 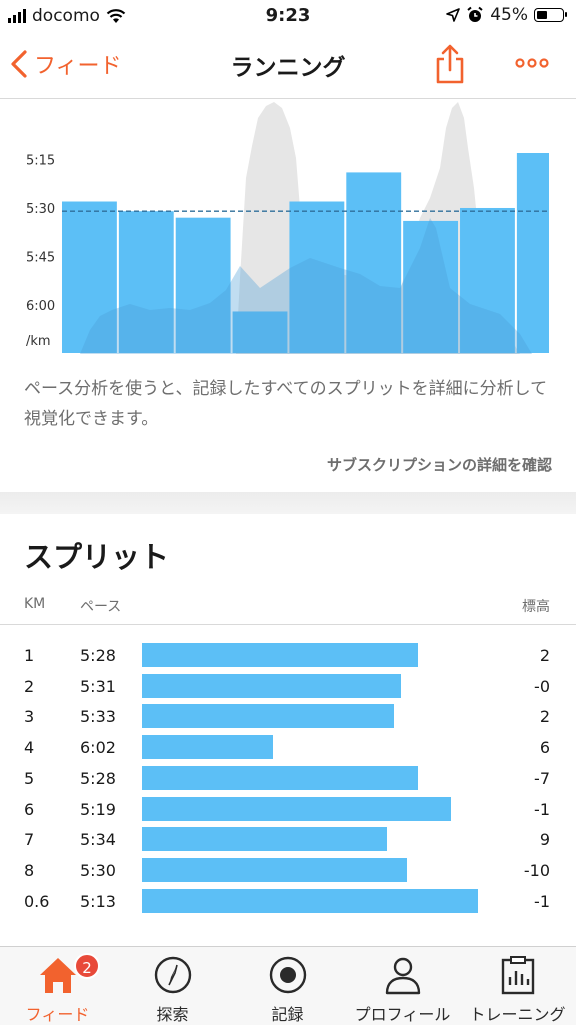 I want to click on more-icon, so click(x=532, y=63).